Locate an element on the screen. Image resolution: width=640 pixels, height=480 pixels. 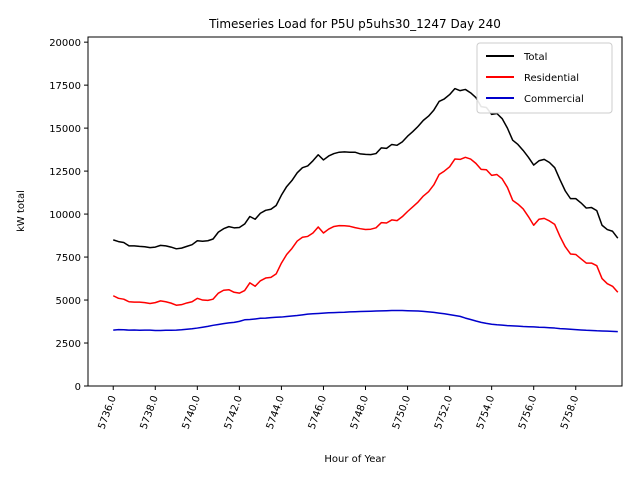
y-tick-label: 17500 is located at coordinates (65, 86).